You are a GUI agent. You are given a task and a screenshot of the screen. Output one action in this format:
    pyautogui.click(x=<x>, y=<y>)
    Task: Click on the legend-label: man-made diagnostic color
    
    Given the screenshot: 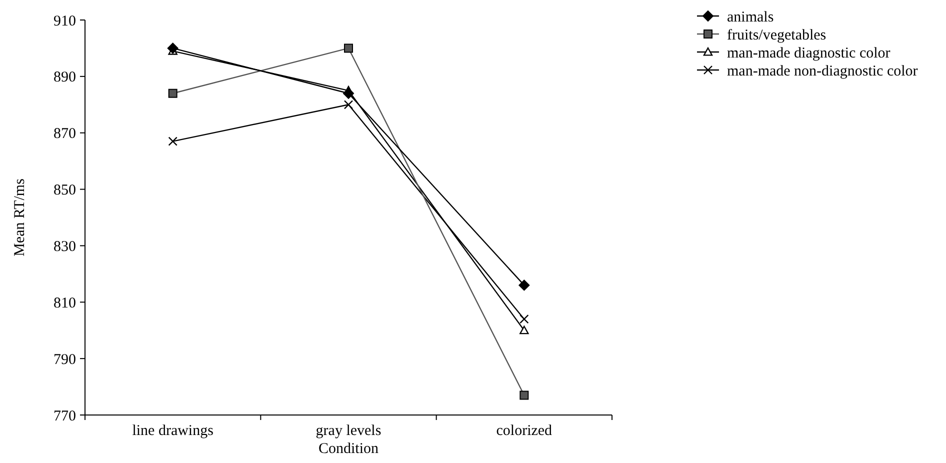 What is the action you would take?
    pyautogui.click(x=808, y=53)
    